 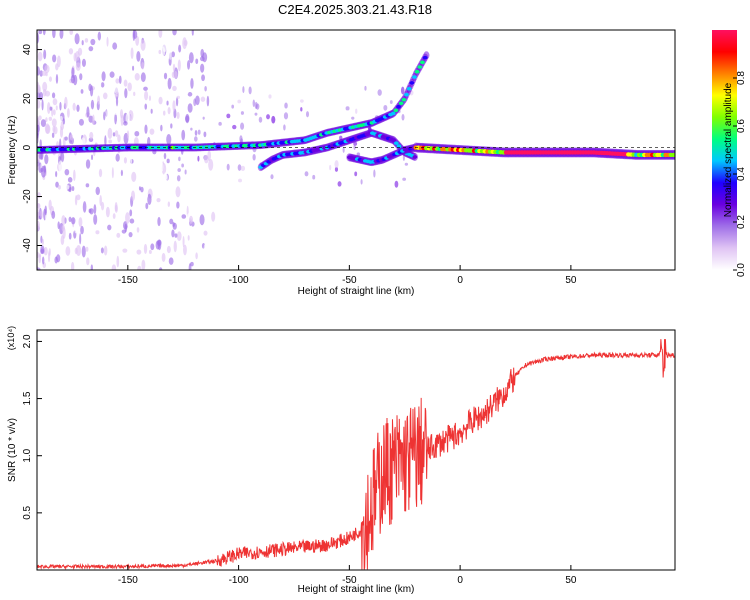 I want to click on colorbar-tick-label: 0.0, so click(x=741, y=270).